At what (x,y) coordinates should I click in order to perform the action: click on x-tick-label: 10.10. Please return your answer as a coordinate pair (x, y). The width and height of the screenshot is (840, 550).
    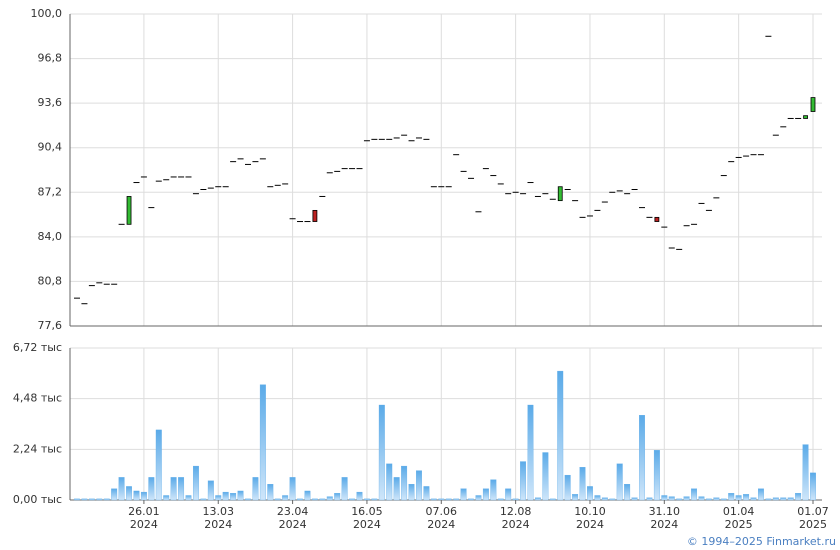
    Looking at the image, I should click on (590, 511).